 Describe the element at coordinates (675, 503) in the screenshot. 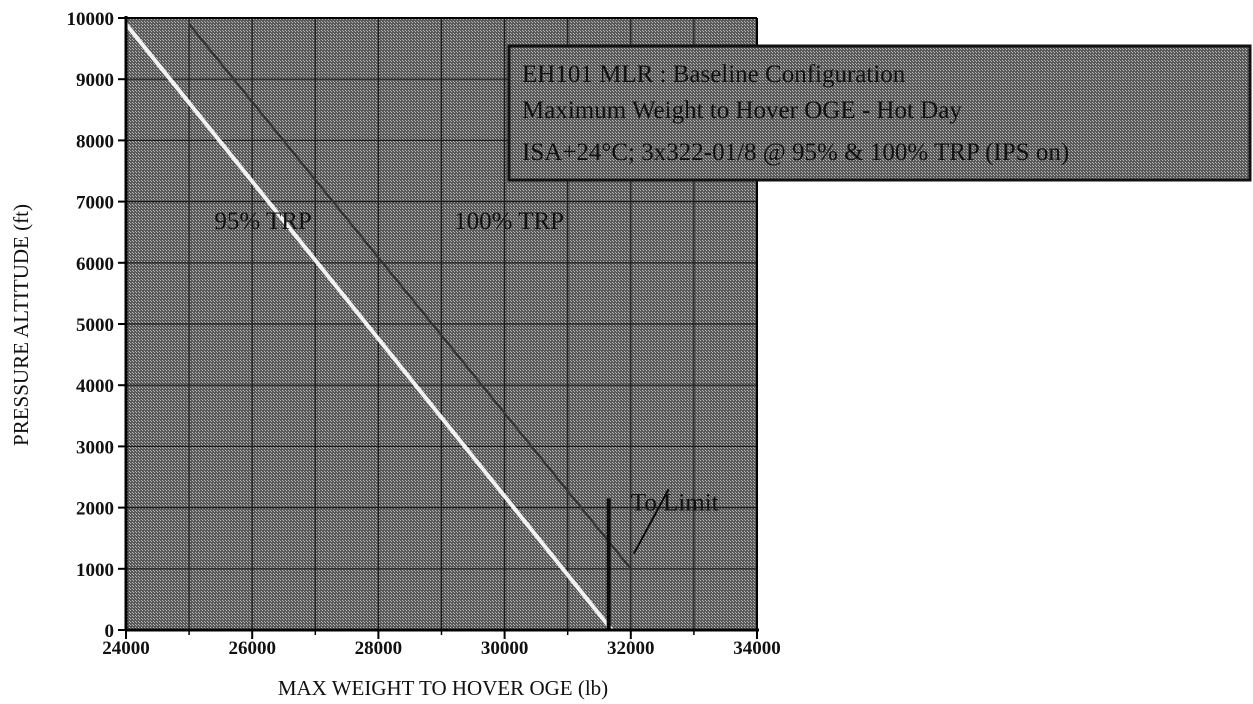

I see `annotation-label-3: To Limit` at that location.